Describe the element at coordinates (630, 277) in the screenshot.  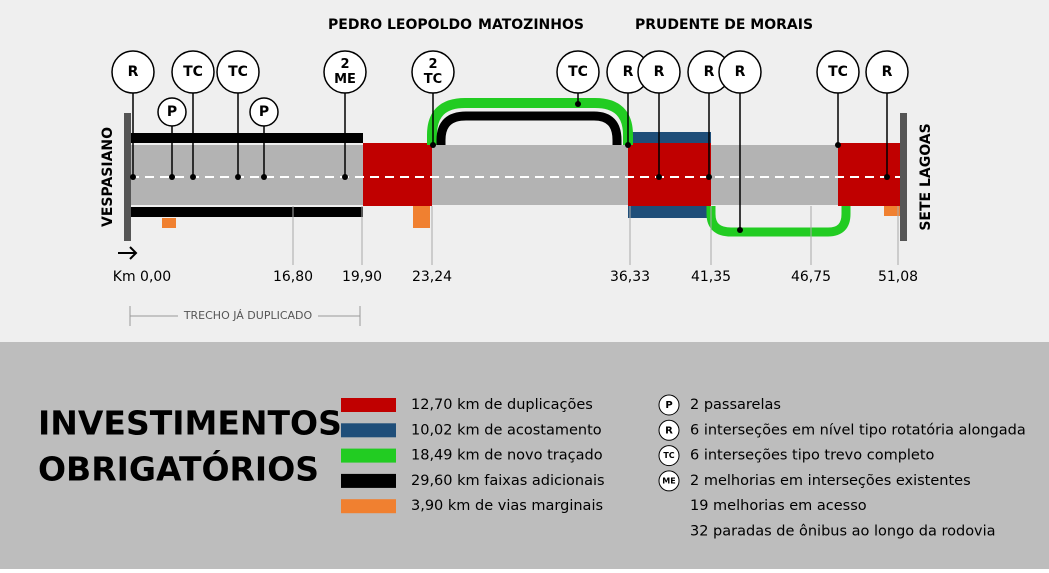
I see `km-label: 36,33` at that location.